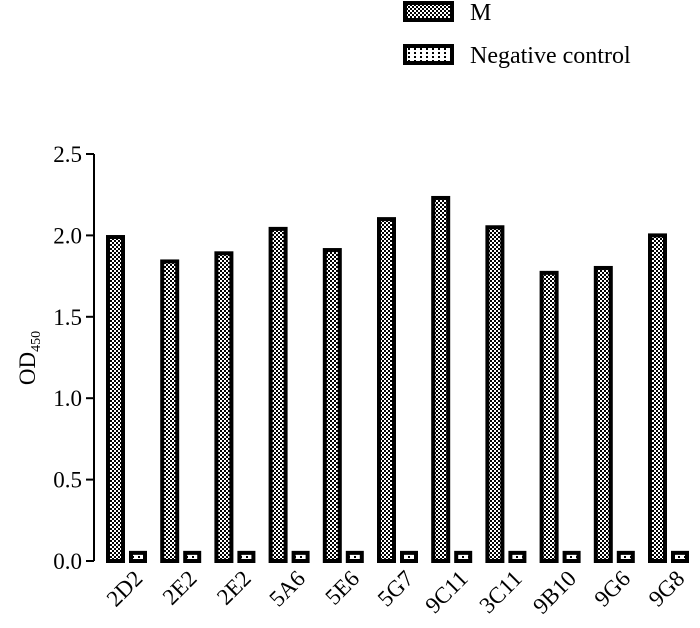 The height and width of the screenshot is (628, 700). I want to click on y-tick-label: 0.0, so click(67, 561).